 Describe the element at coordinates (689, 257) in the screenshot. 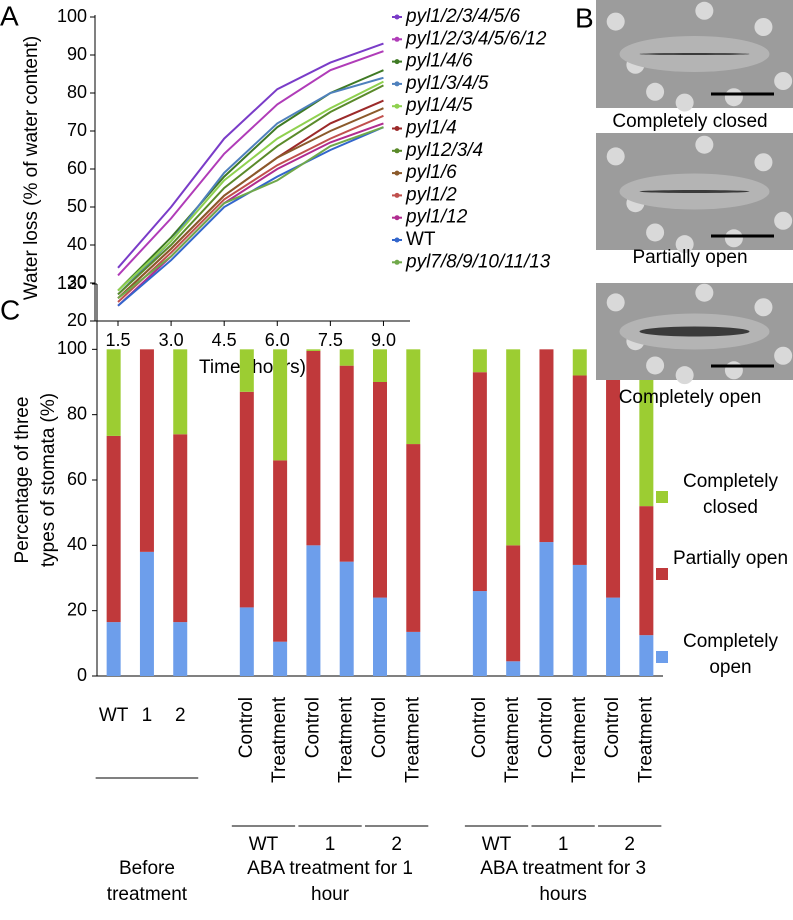

I see `micrograph-caption: Partially open` at that location.